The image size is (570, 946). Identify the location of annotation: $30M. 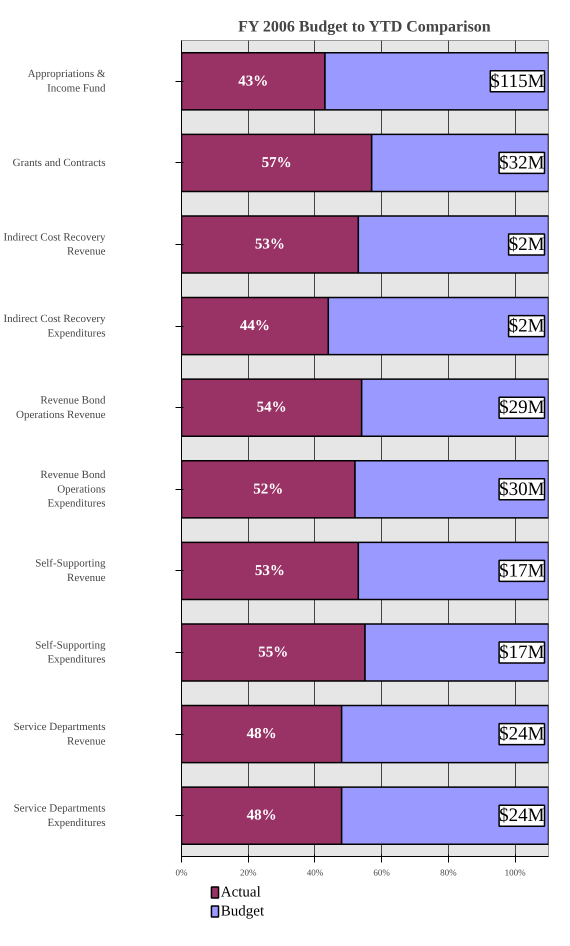
(522, 489).